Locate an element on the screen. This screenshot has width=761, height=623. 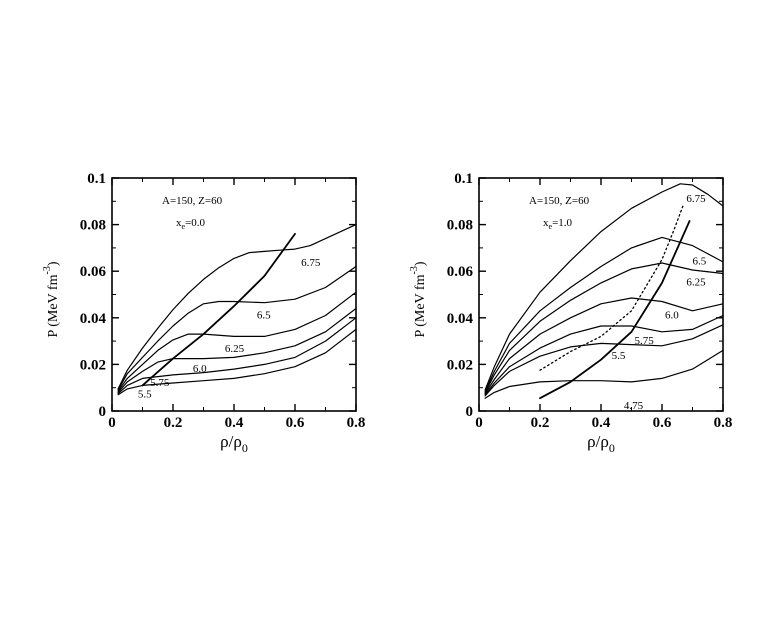
series-line-4.75 is located at coordinates (604, 374).